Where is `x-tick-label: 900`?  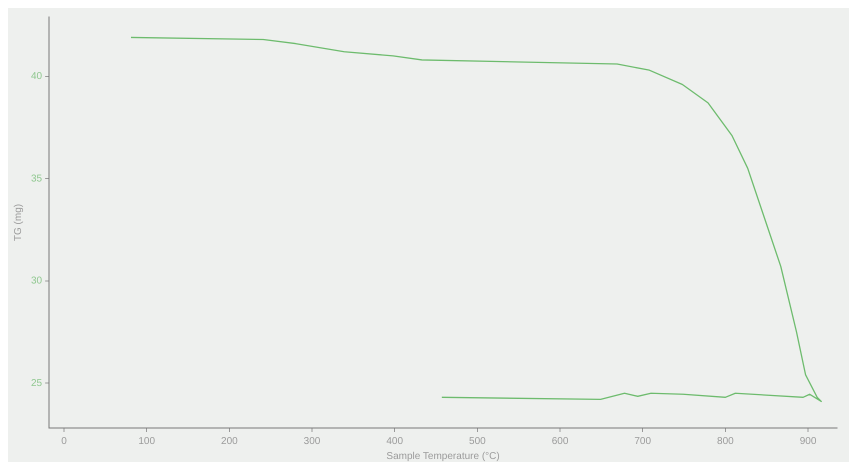
x-tick-label: 900 is located at coordinates (808, 441).